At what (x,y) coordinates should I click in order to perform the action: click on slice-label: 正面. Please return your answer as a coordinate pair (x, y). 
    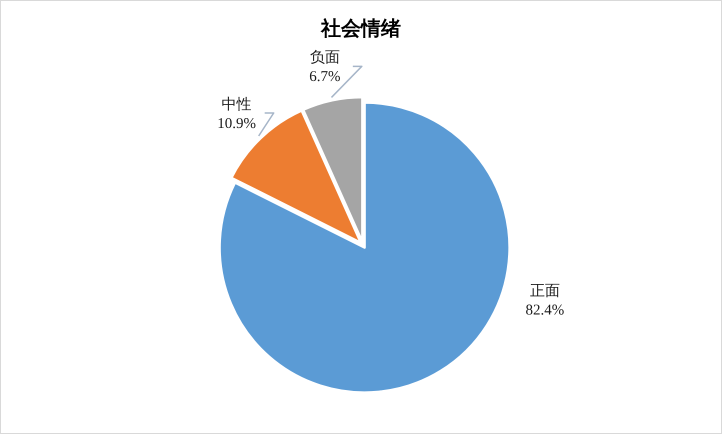
    Looking at the image, I should click on (545, 292).